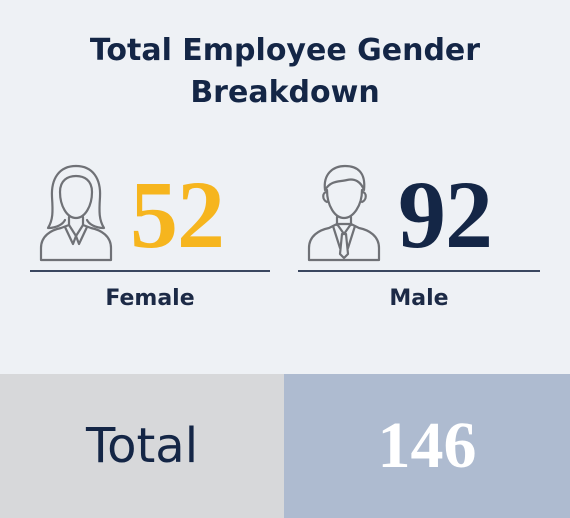 The width and height of the screenshot is (570, 518). What do you see at coordinates (285, 92) in the screenshot?
I see `card-title-line-2: Breakdown` at bounding box center [285, 92].